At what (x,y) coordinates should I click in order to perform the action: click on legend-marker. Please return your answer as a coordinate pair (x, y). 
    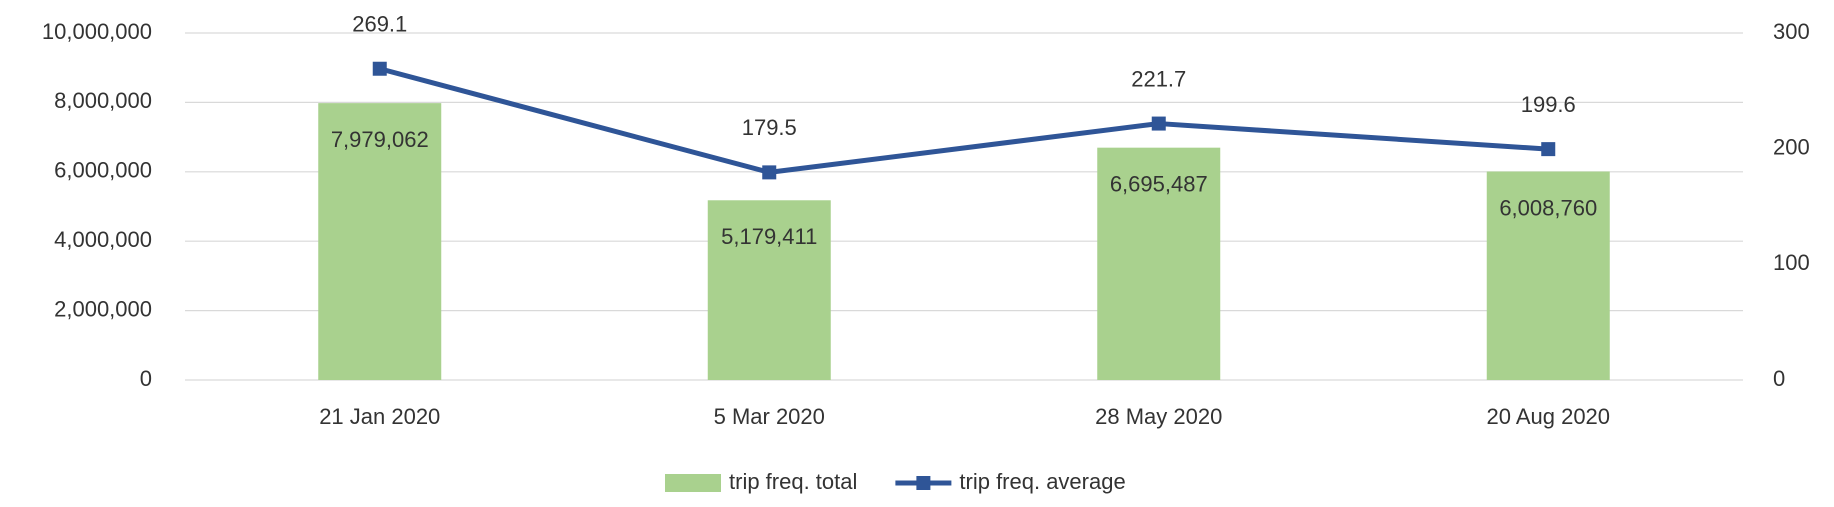
    Looking at the image, I should click on (923, 483).